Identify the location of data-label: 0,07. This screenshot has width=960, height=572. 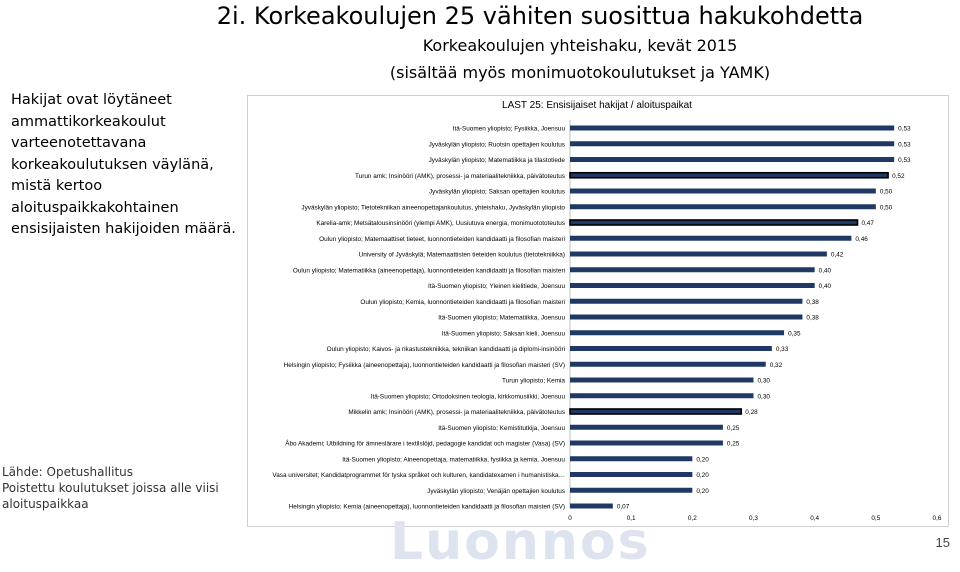
(623, 507).